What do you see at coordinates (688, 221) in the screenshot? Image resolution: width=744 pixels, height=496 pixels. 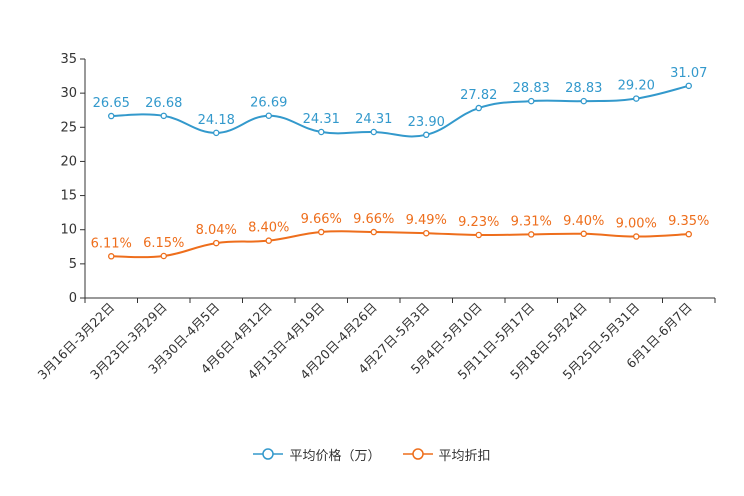 I see `data-label: 9.35%` at bounding box center [688, 221].